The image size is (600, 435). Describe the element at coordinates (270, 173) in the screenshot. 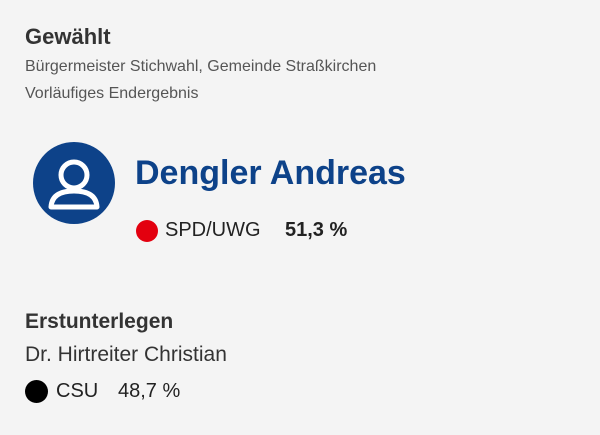

I see `winner-name: Dengler Andreas` at that location.